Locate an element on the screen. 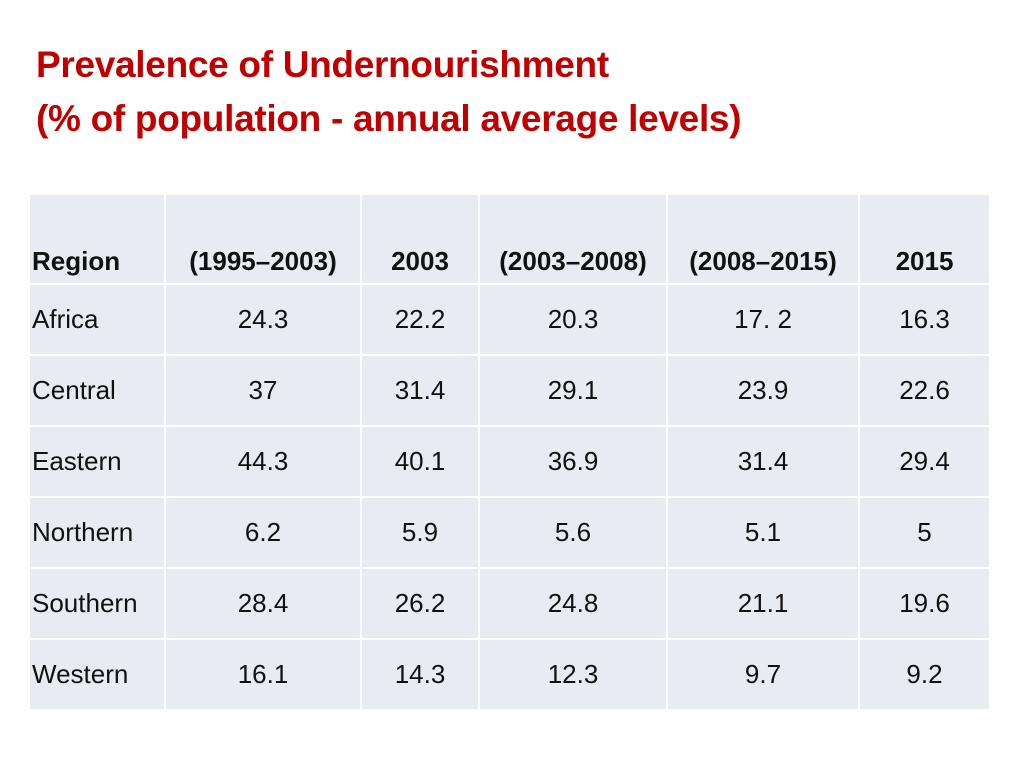 This screenshot has width=1024, height=768. value-cell: 21.1 is located at coordinates (763, 603).